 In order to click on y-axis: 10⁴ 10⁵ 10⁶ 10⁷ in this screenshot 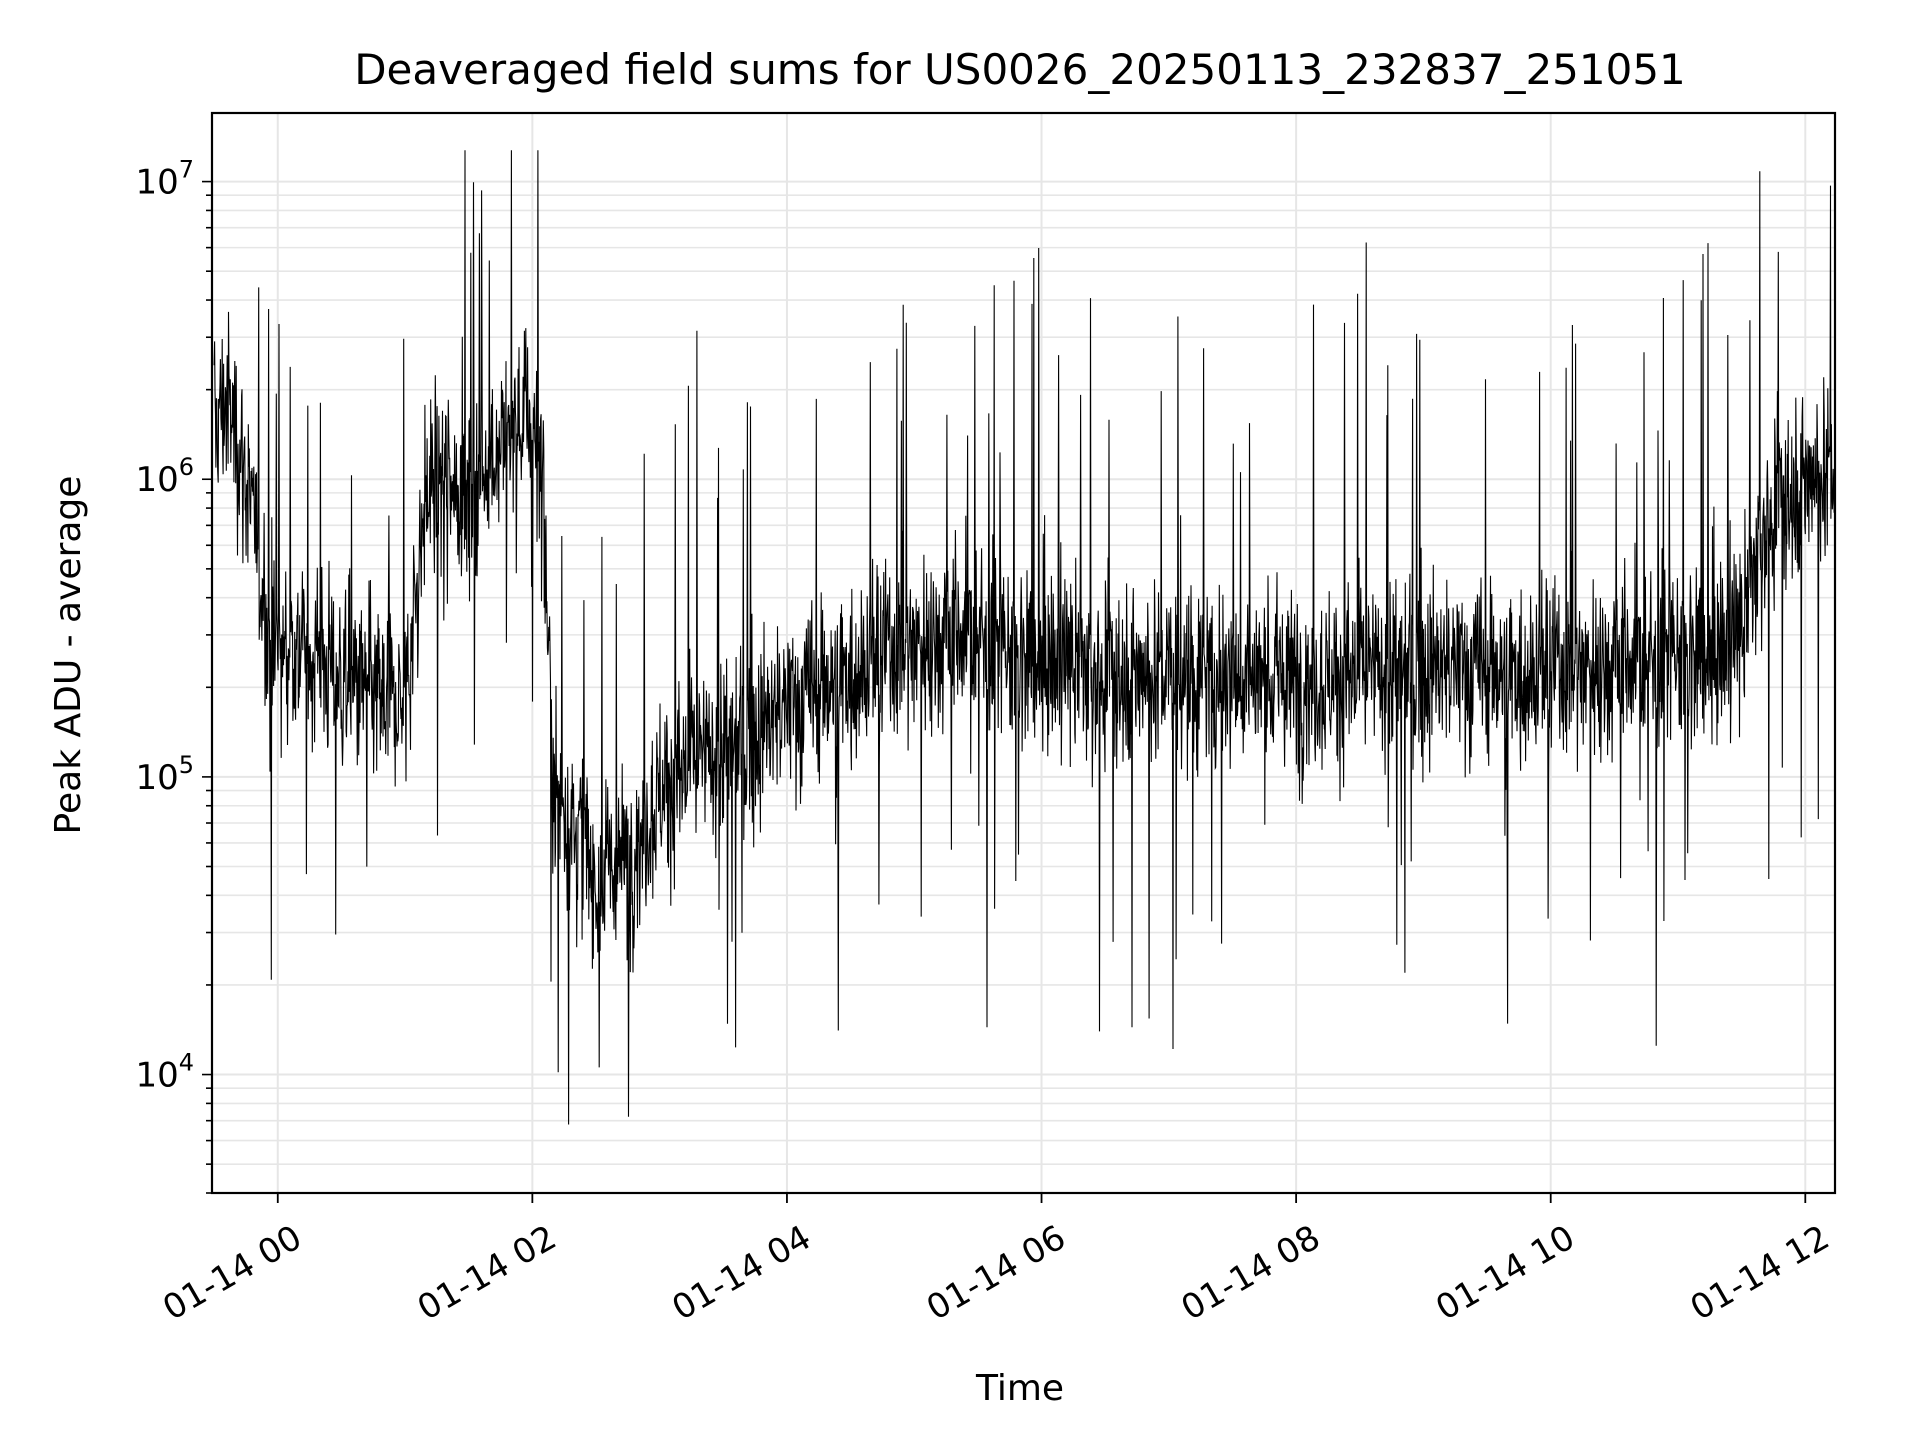, I will do `click(173, 675)`.